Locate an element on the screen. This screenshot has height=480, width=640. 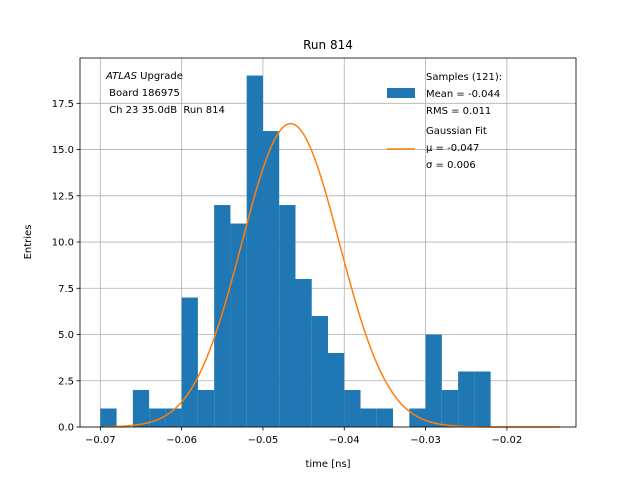
annotation-upgrade: Upgrade is located at coordinates (160, 76).